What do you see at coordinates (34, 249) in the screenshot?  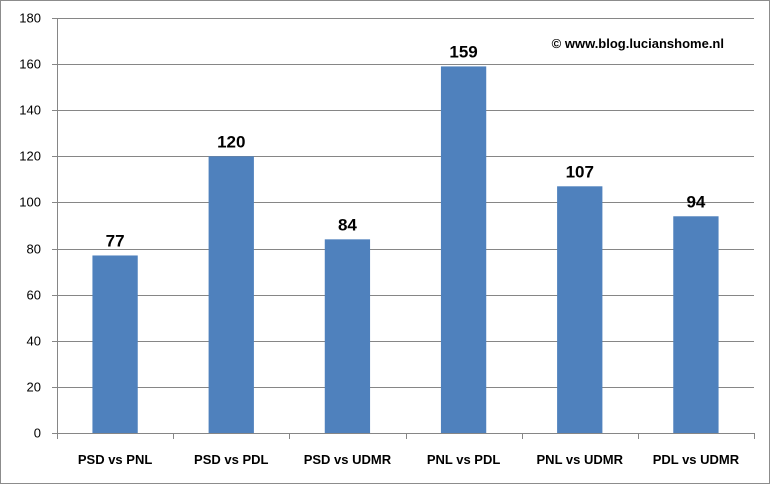 I see `y-tick-label: 80` at bounding box center [34, 249].